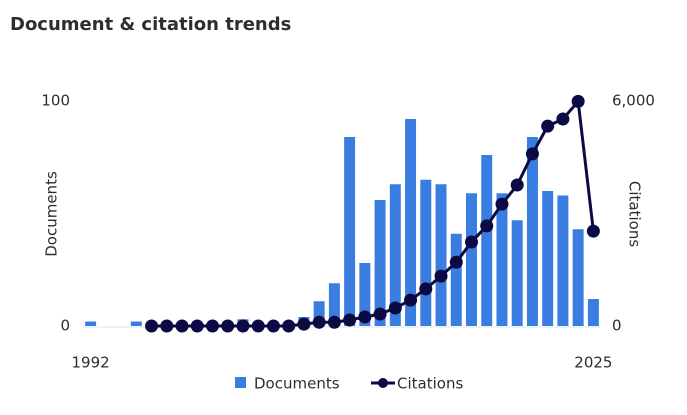 This screenshot has width=687, height=415. Describe the element at coordinates (593, 363) in the screenshot. I see `x-tick-label: 2025` at that location.